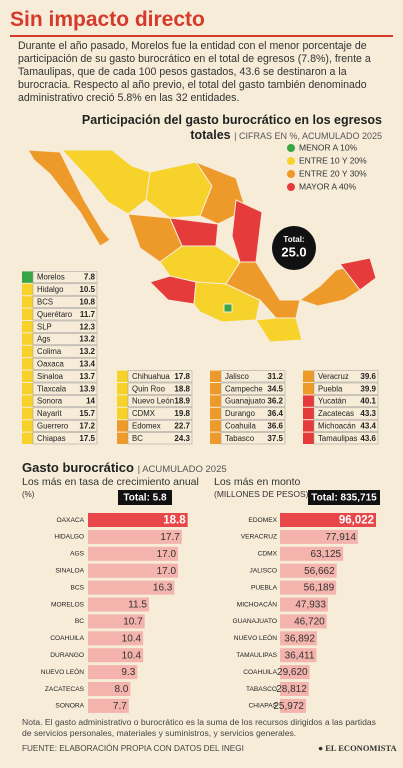 The image size is (403, 768). I want to click on state-value: 13.2, so click(87, 339).